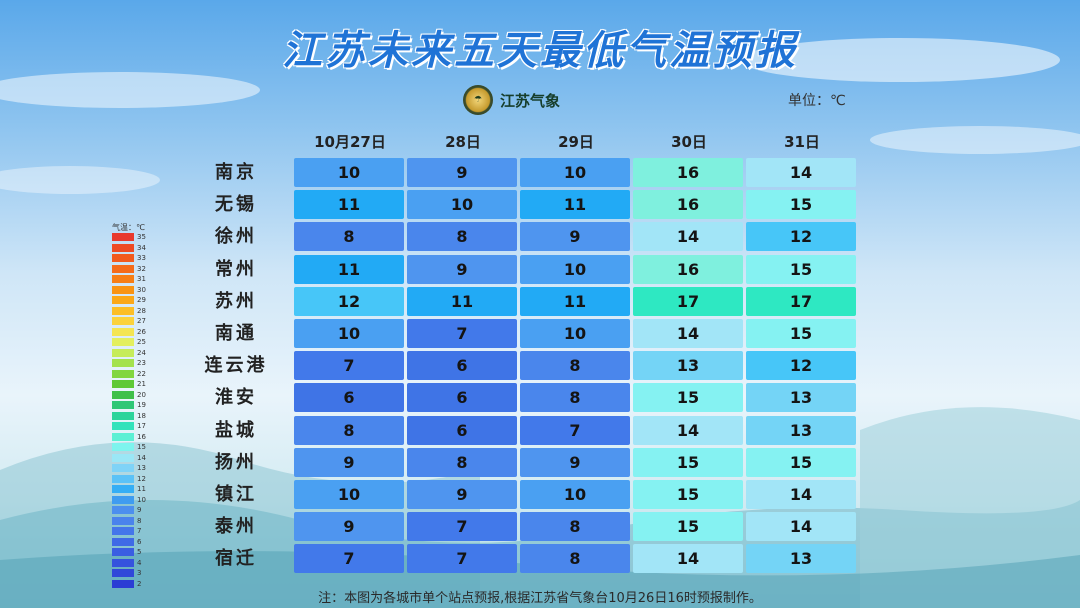 The height and width of the screenshot is (608, 1080). I want to click on row-header-city: 常州, so click(236, 269).